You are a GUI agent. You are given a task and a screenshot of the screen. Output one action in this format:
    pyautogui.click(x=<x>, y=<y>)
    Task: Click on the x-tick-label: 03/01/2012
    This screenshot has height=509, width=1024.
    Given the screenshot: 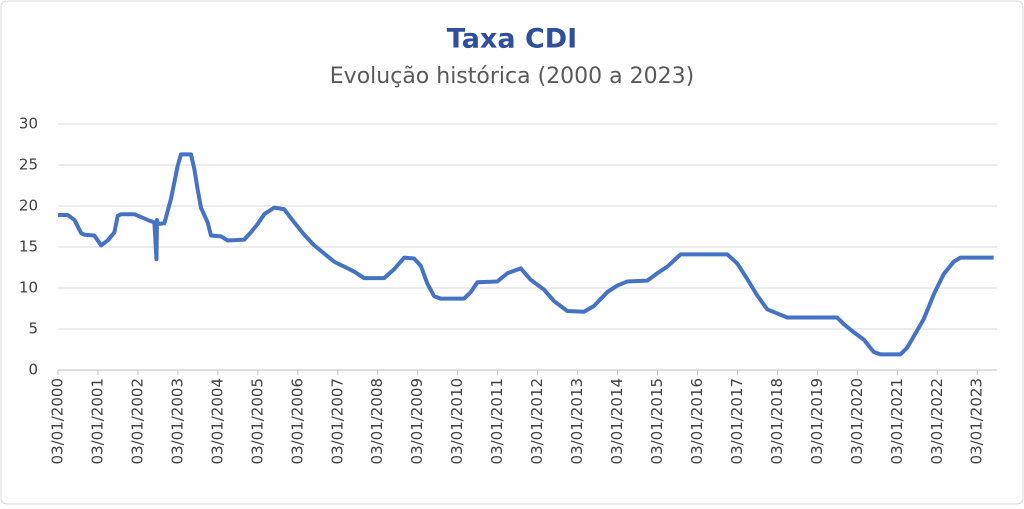 What is the action you would take?
    pyautogui.click(x=537, y=421)
    